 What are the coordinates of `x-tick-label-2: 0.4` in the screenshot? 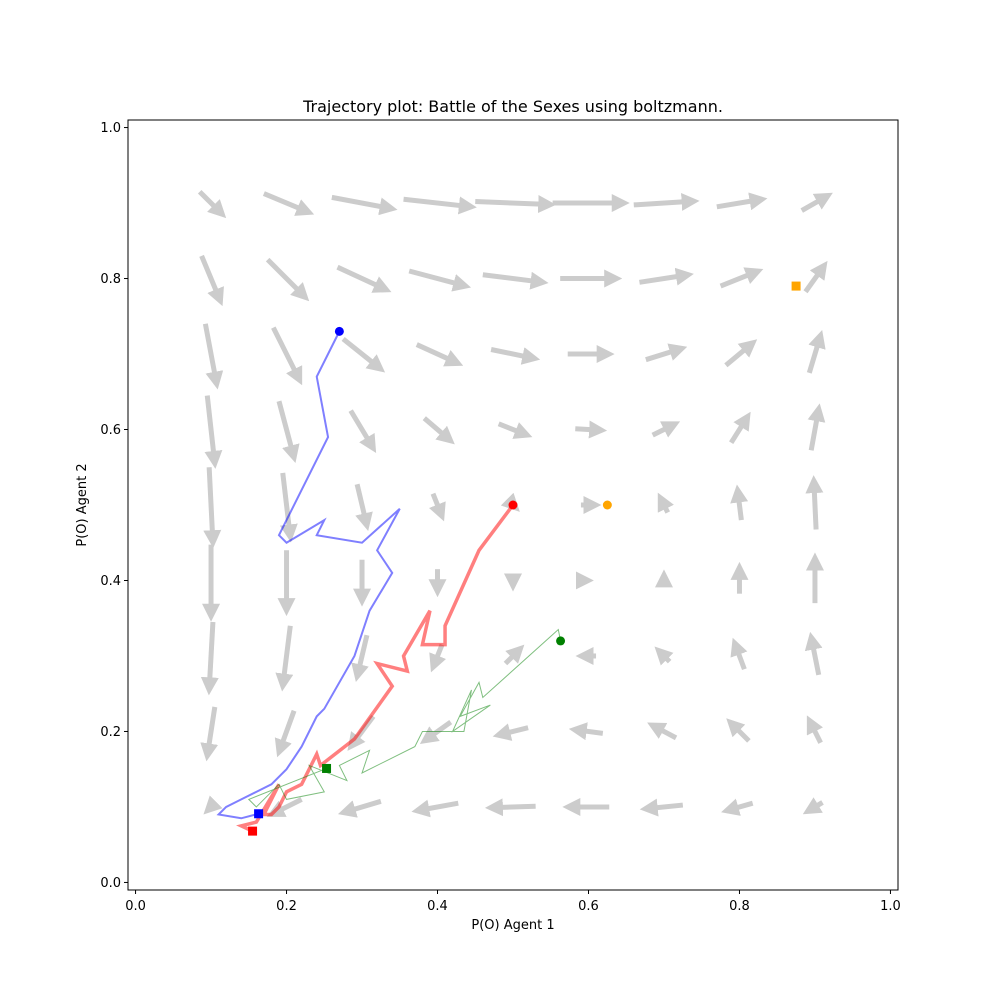 It's located at (437, 906).